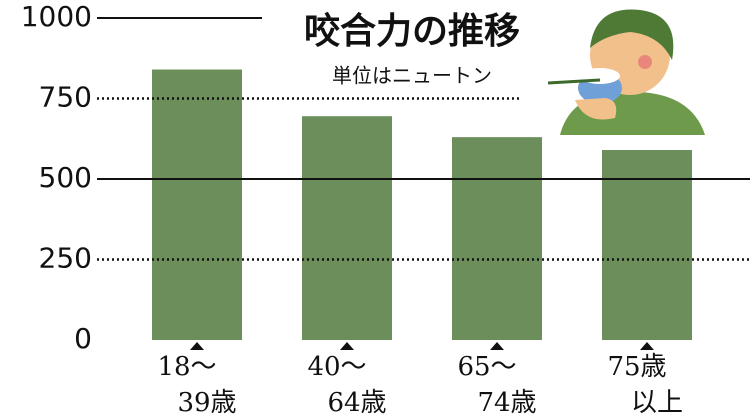 The width and height of the screenshot is (750, 416). Describe the element at coordinates (486, 367) in the screenshot. I see `x-tick-label: 65〜` at that location.